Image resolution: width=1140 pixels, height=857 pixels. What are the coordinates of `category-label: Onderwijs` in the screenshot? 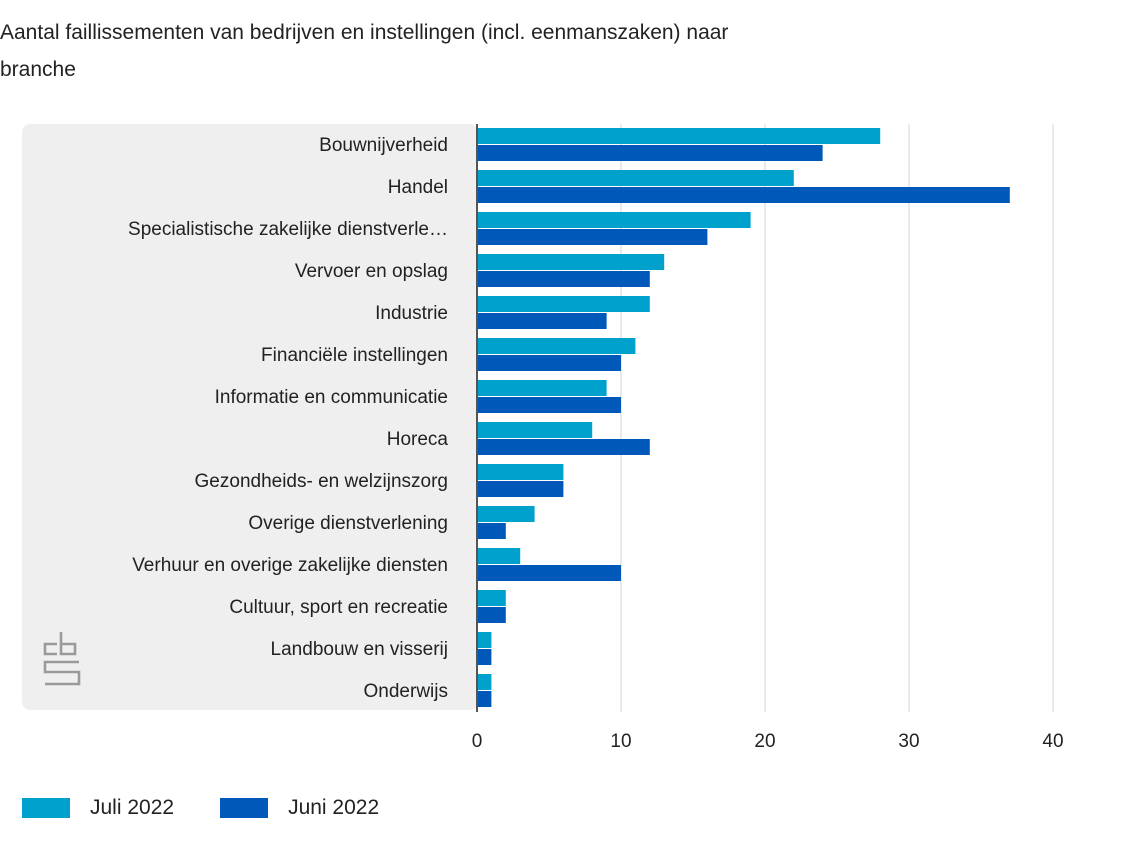 It's located at (406, 691).